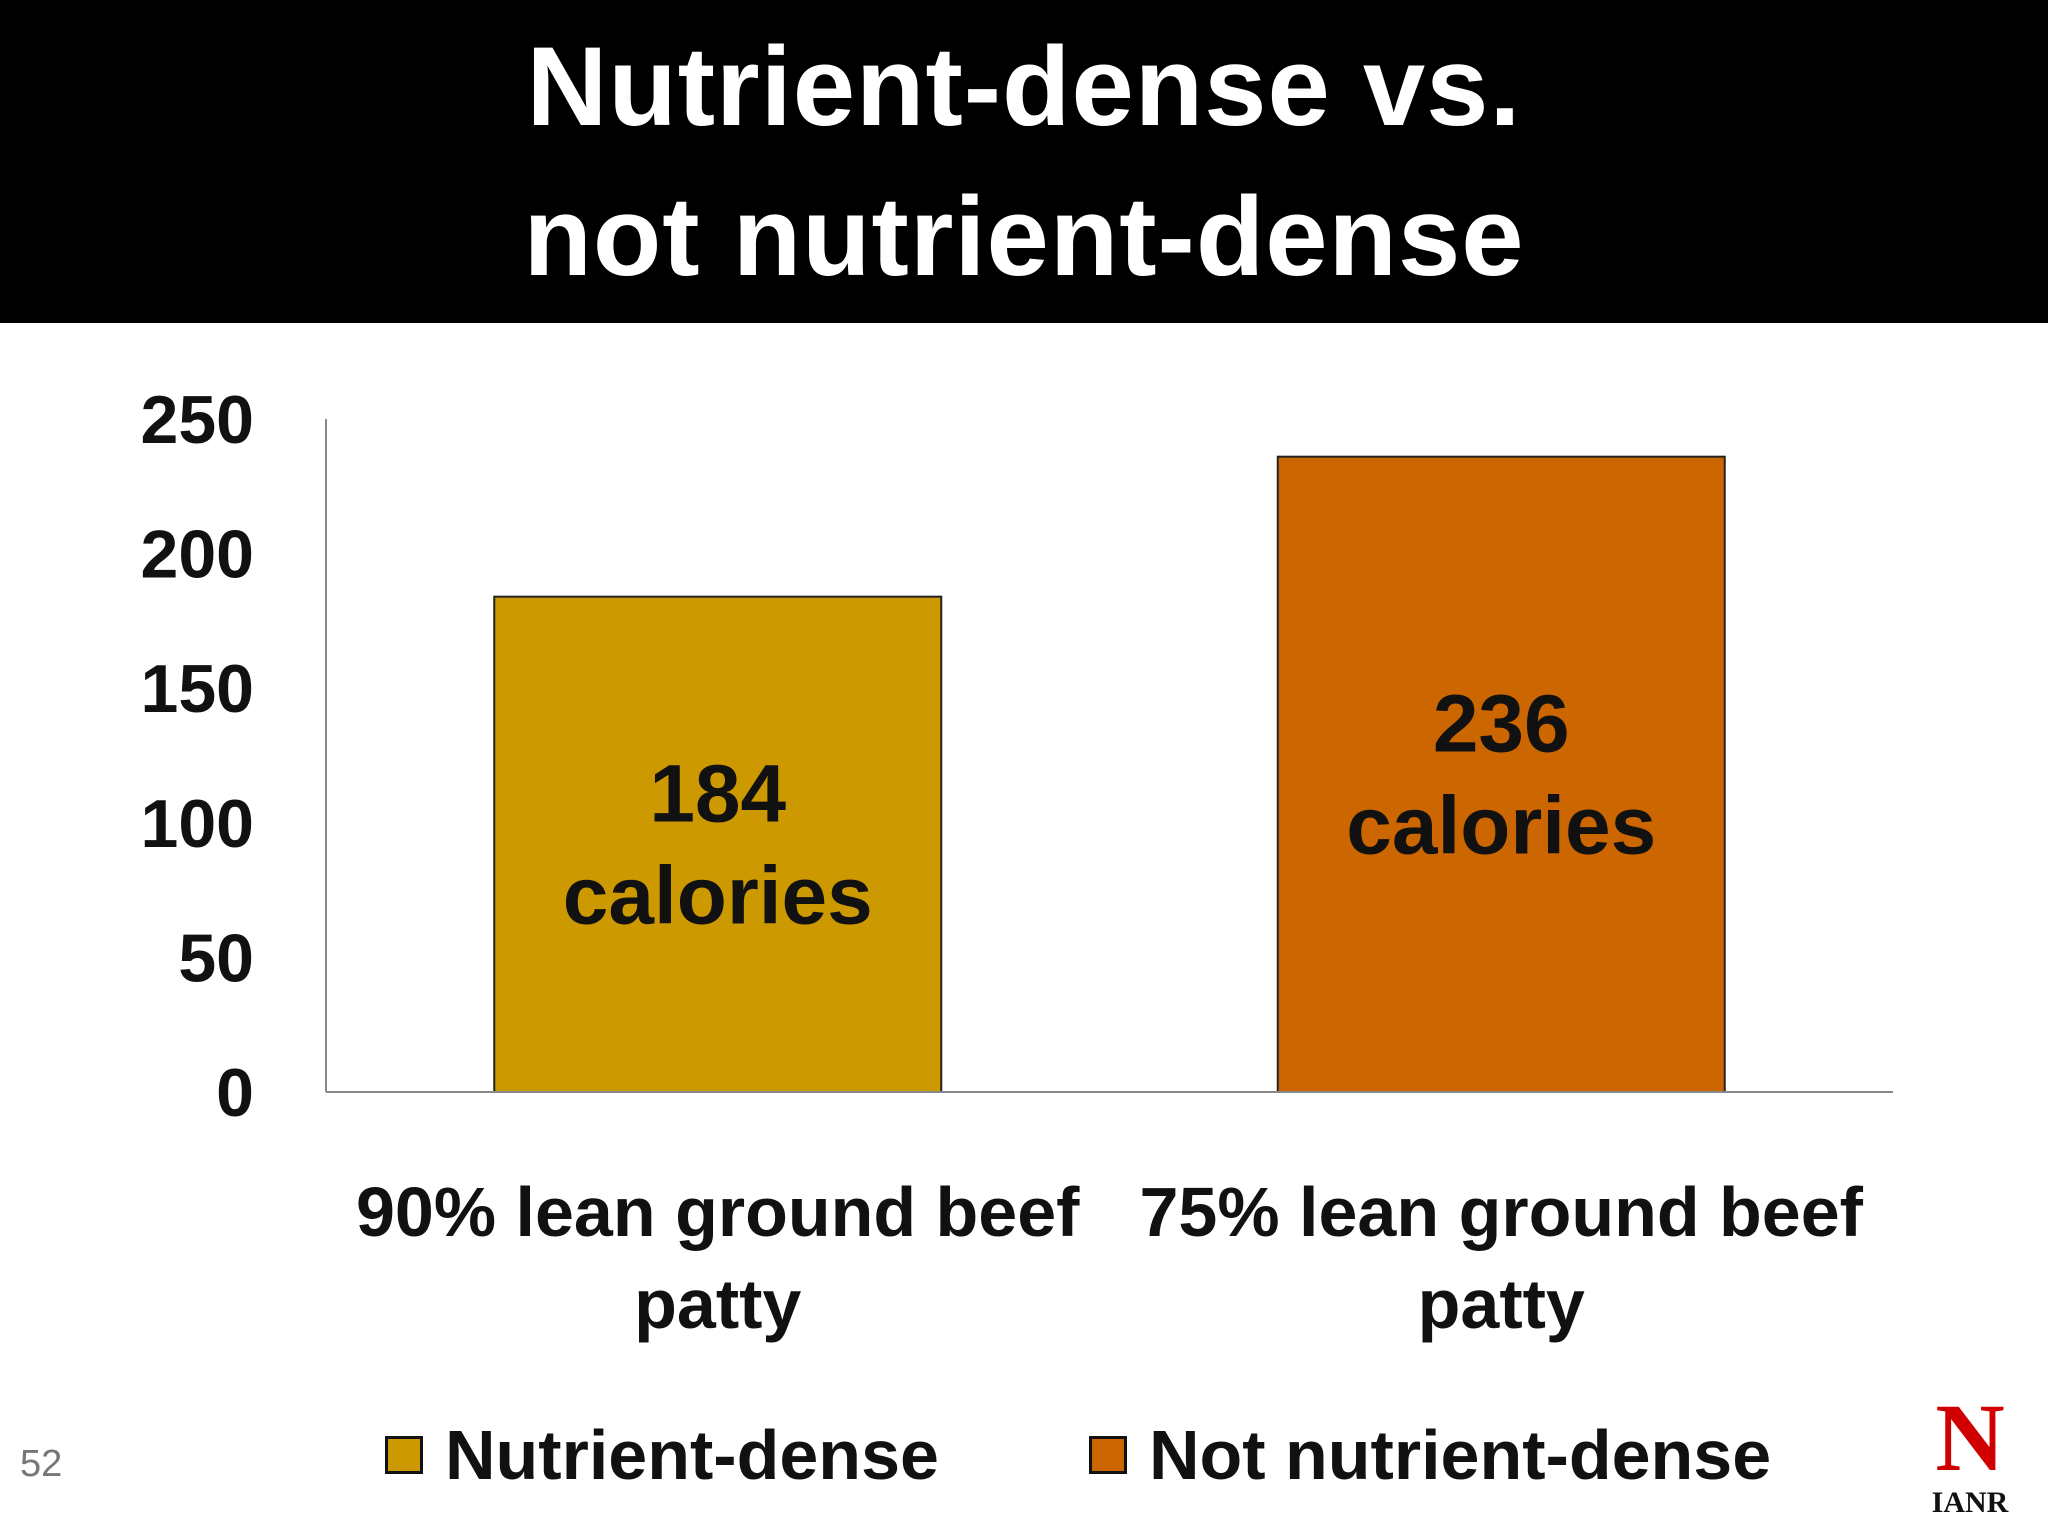 Image resolution: width=2048 pixels, height=1536 pixels. What do you see at coordinates (235, 1093) in the screenshot?
I see `y-tick-label: 0` at bounding box center [235, 1093].